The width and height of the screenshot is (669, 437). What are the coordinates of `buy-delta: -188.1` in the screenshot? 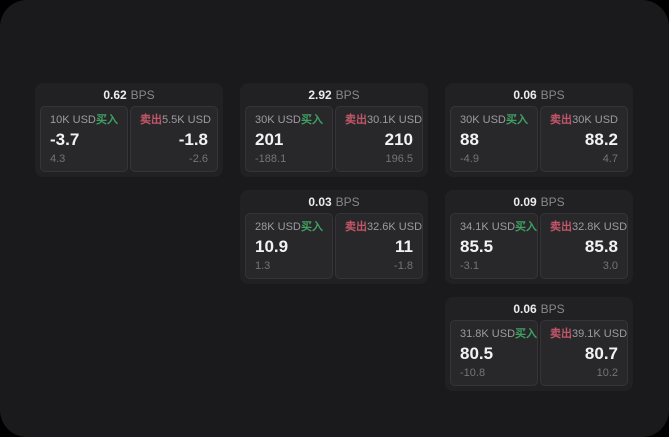 It's located at (271, 159).